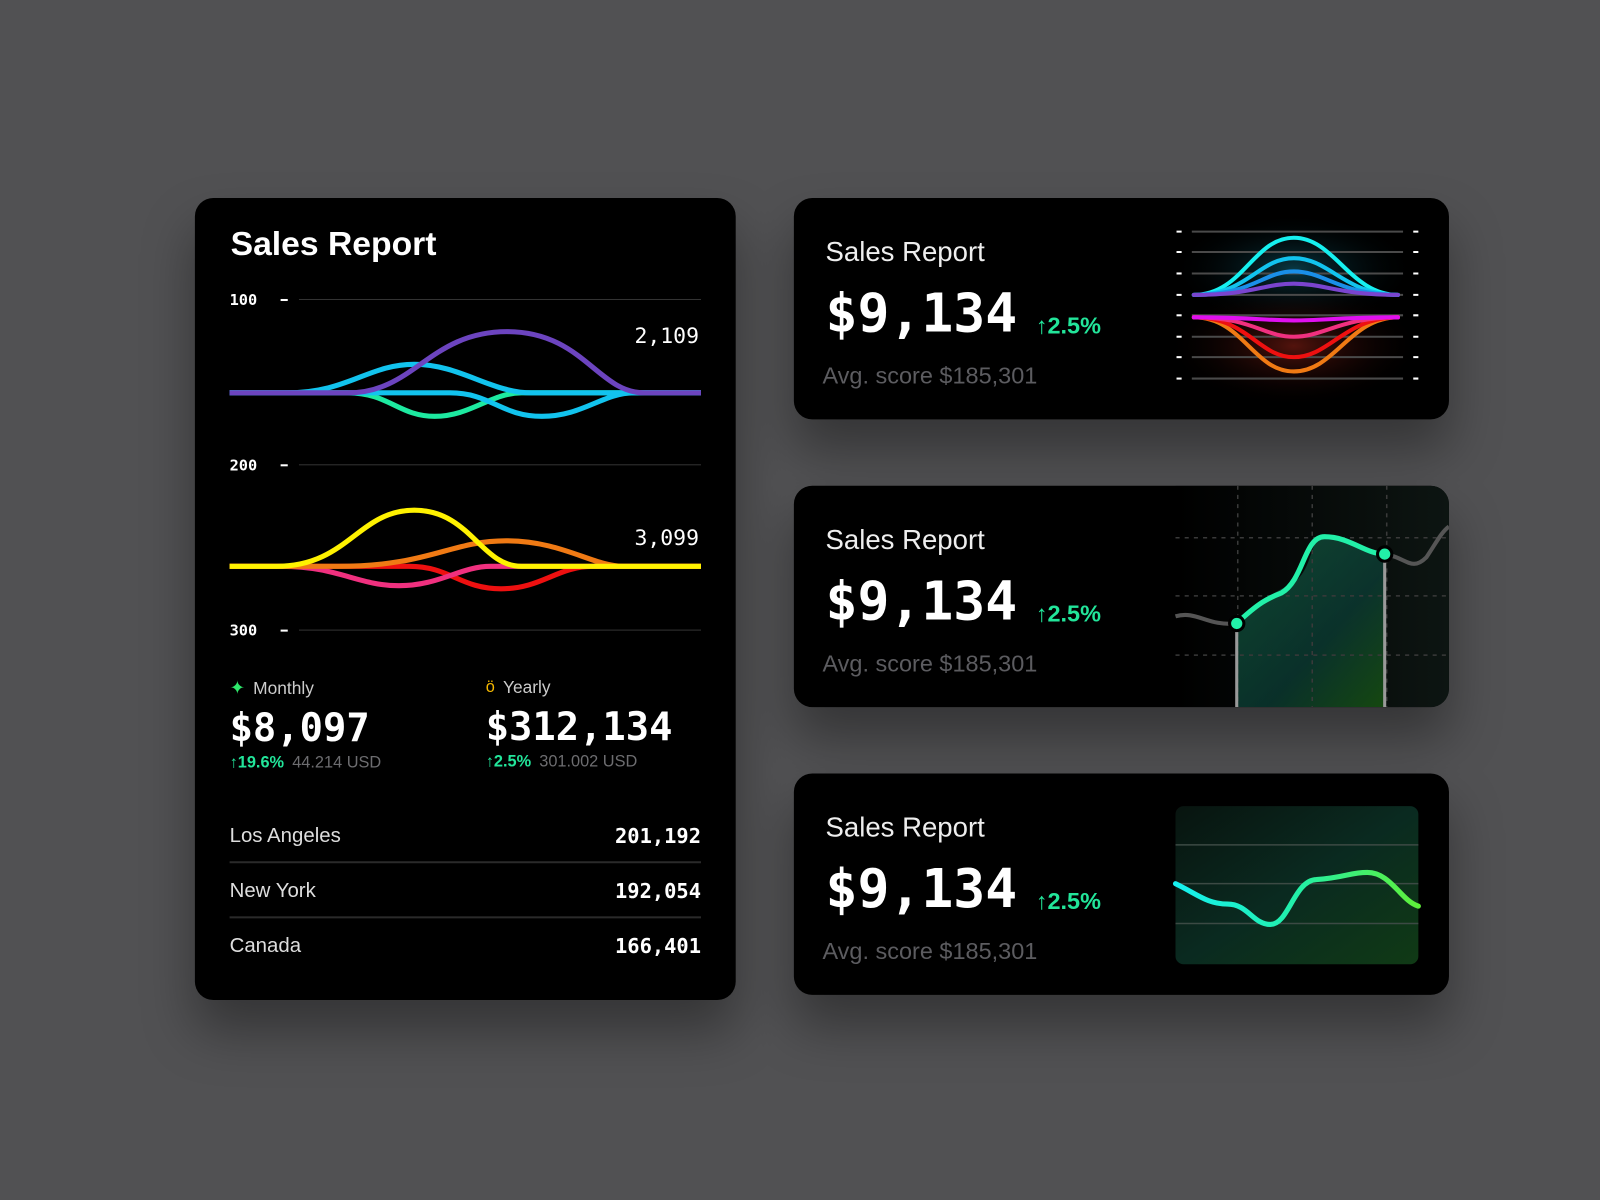 Image resolution: width=1600 pixels, height=1200 pixels. I want to click on stat-label: Yearly, so click(526, 687).